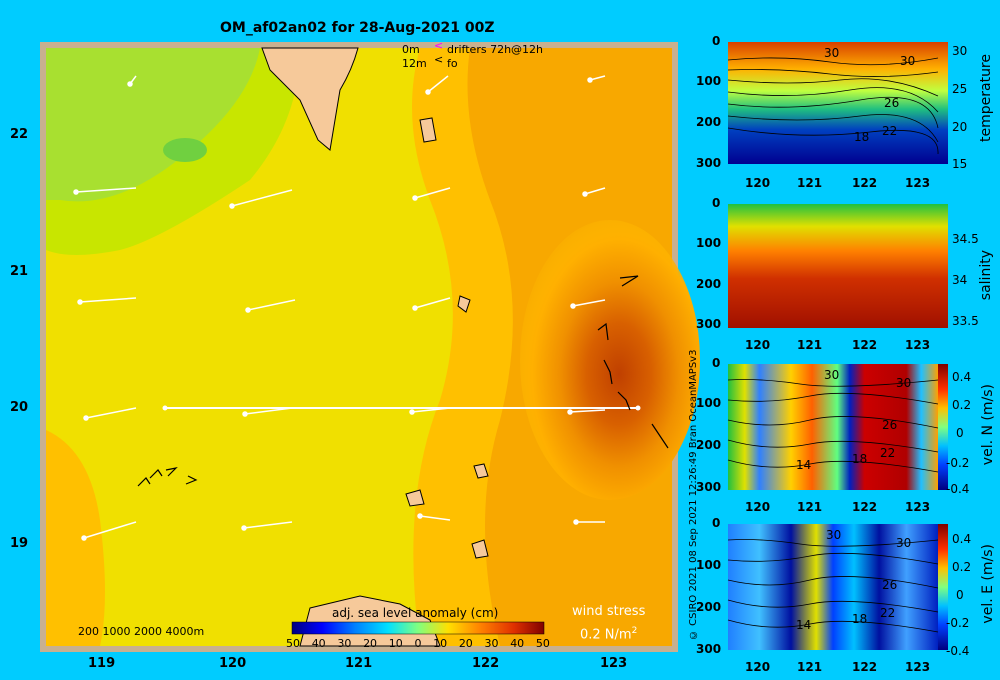 This screenshot has height=680, width=1000. What do you see at coordinates (439, 45) in the screenshot?
I see `drifter-legend-icon: <` at bounding box center [439, 45].